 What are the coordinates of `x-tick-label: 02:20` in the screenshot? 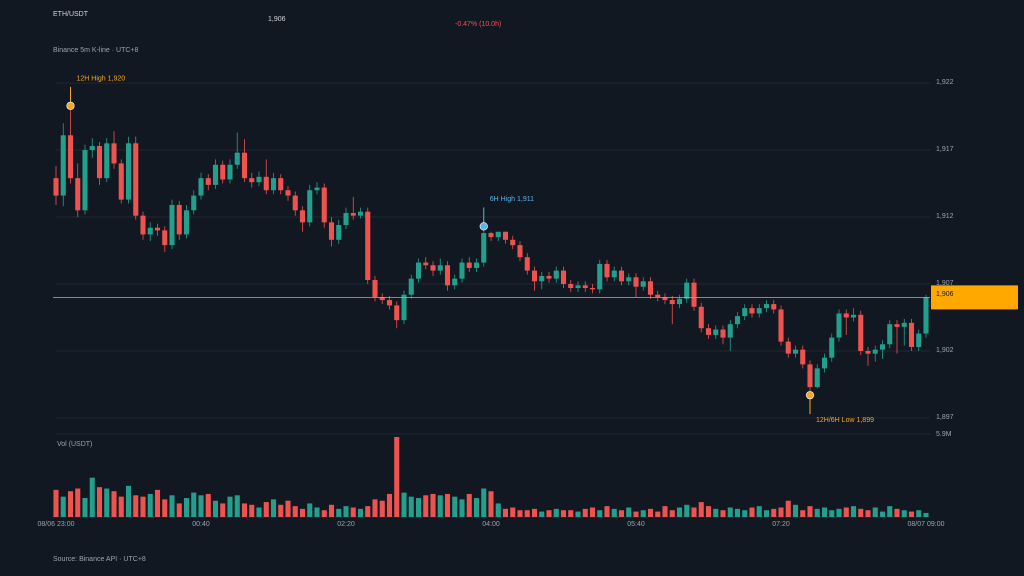 It's located at (346, 524).